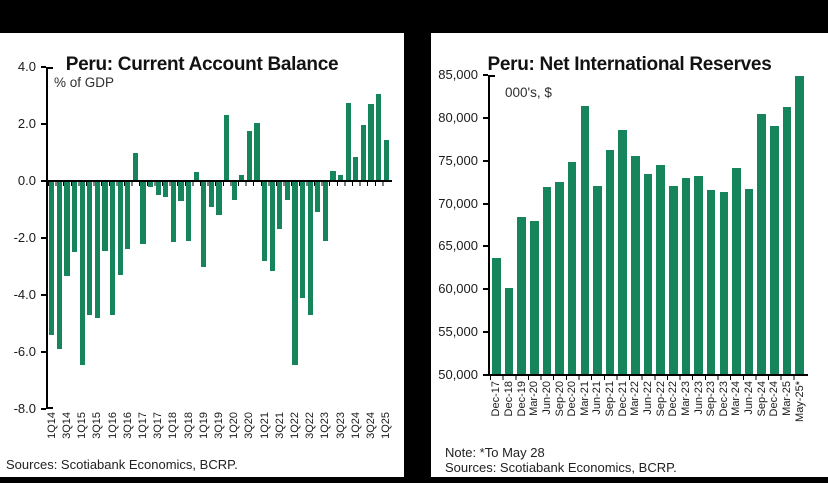 Image resolution: width=828 pixels, height=483 pixels. What do you see at coordinates (572, 399) in the screenshot?
I see `x-tick-label-Dec-20: Dec-20` at bounding box center [572, 399].